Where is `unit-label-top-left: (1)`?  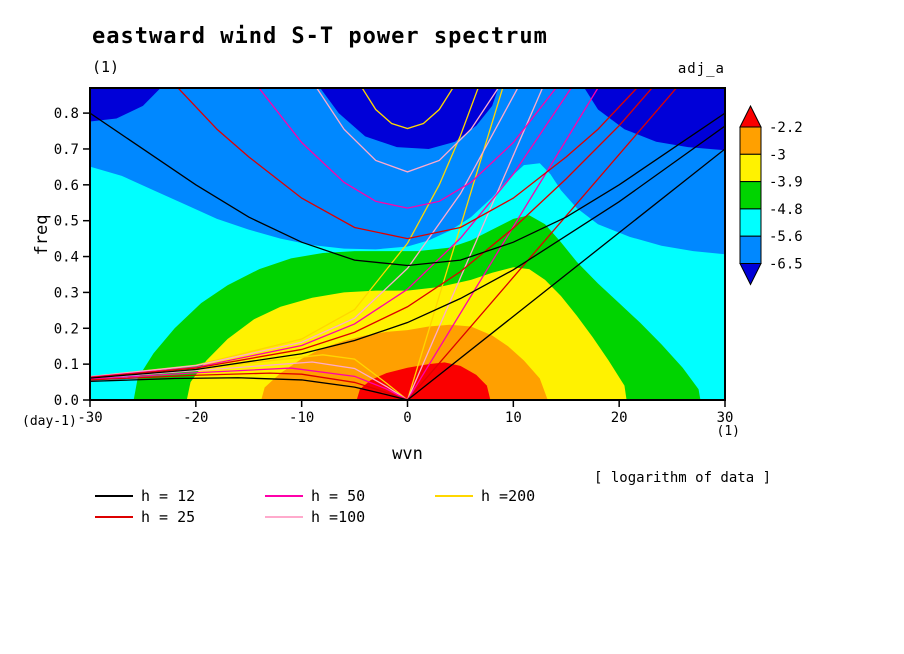
unit-label-top-left: (1) is located at coordinates (106, 67).